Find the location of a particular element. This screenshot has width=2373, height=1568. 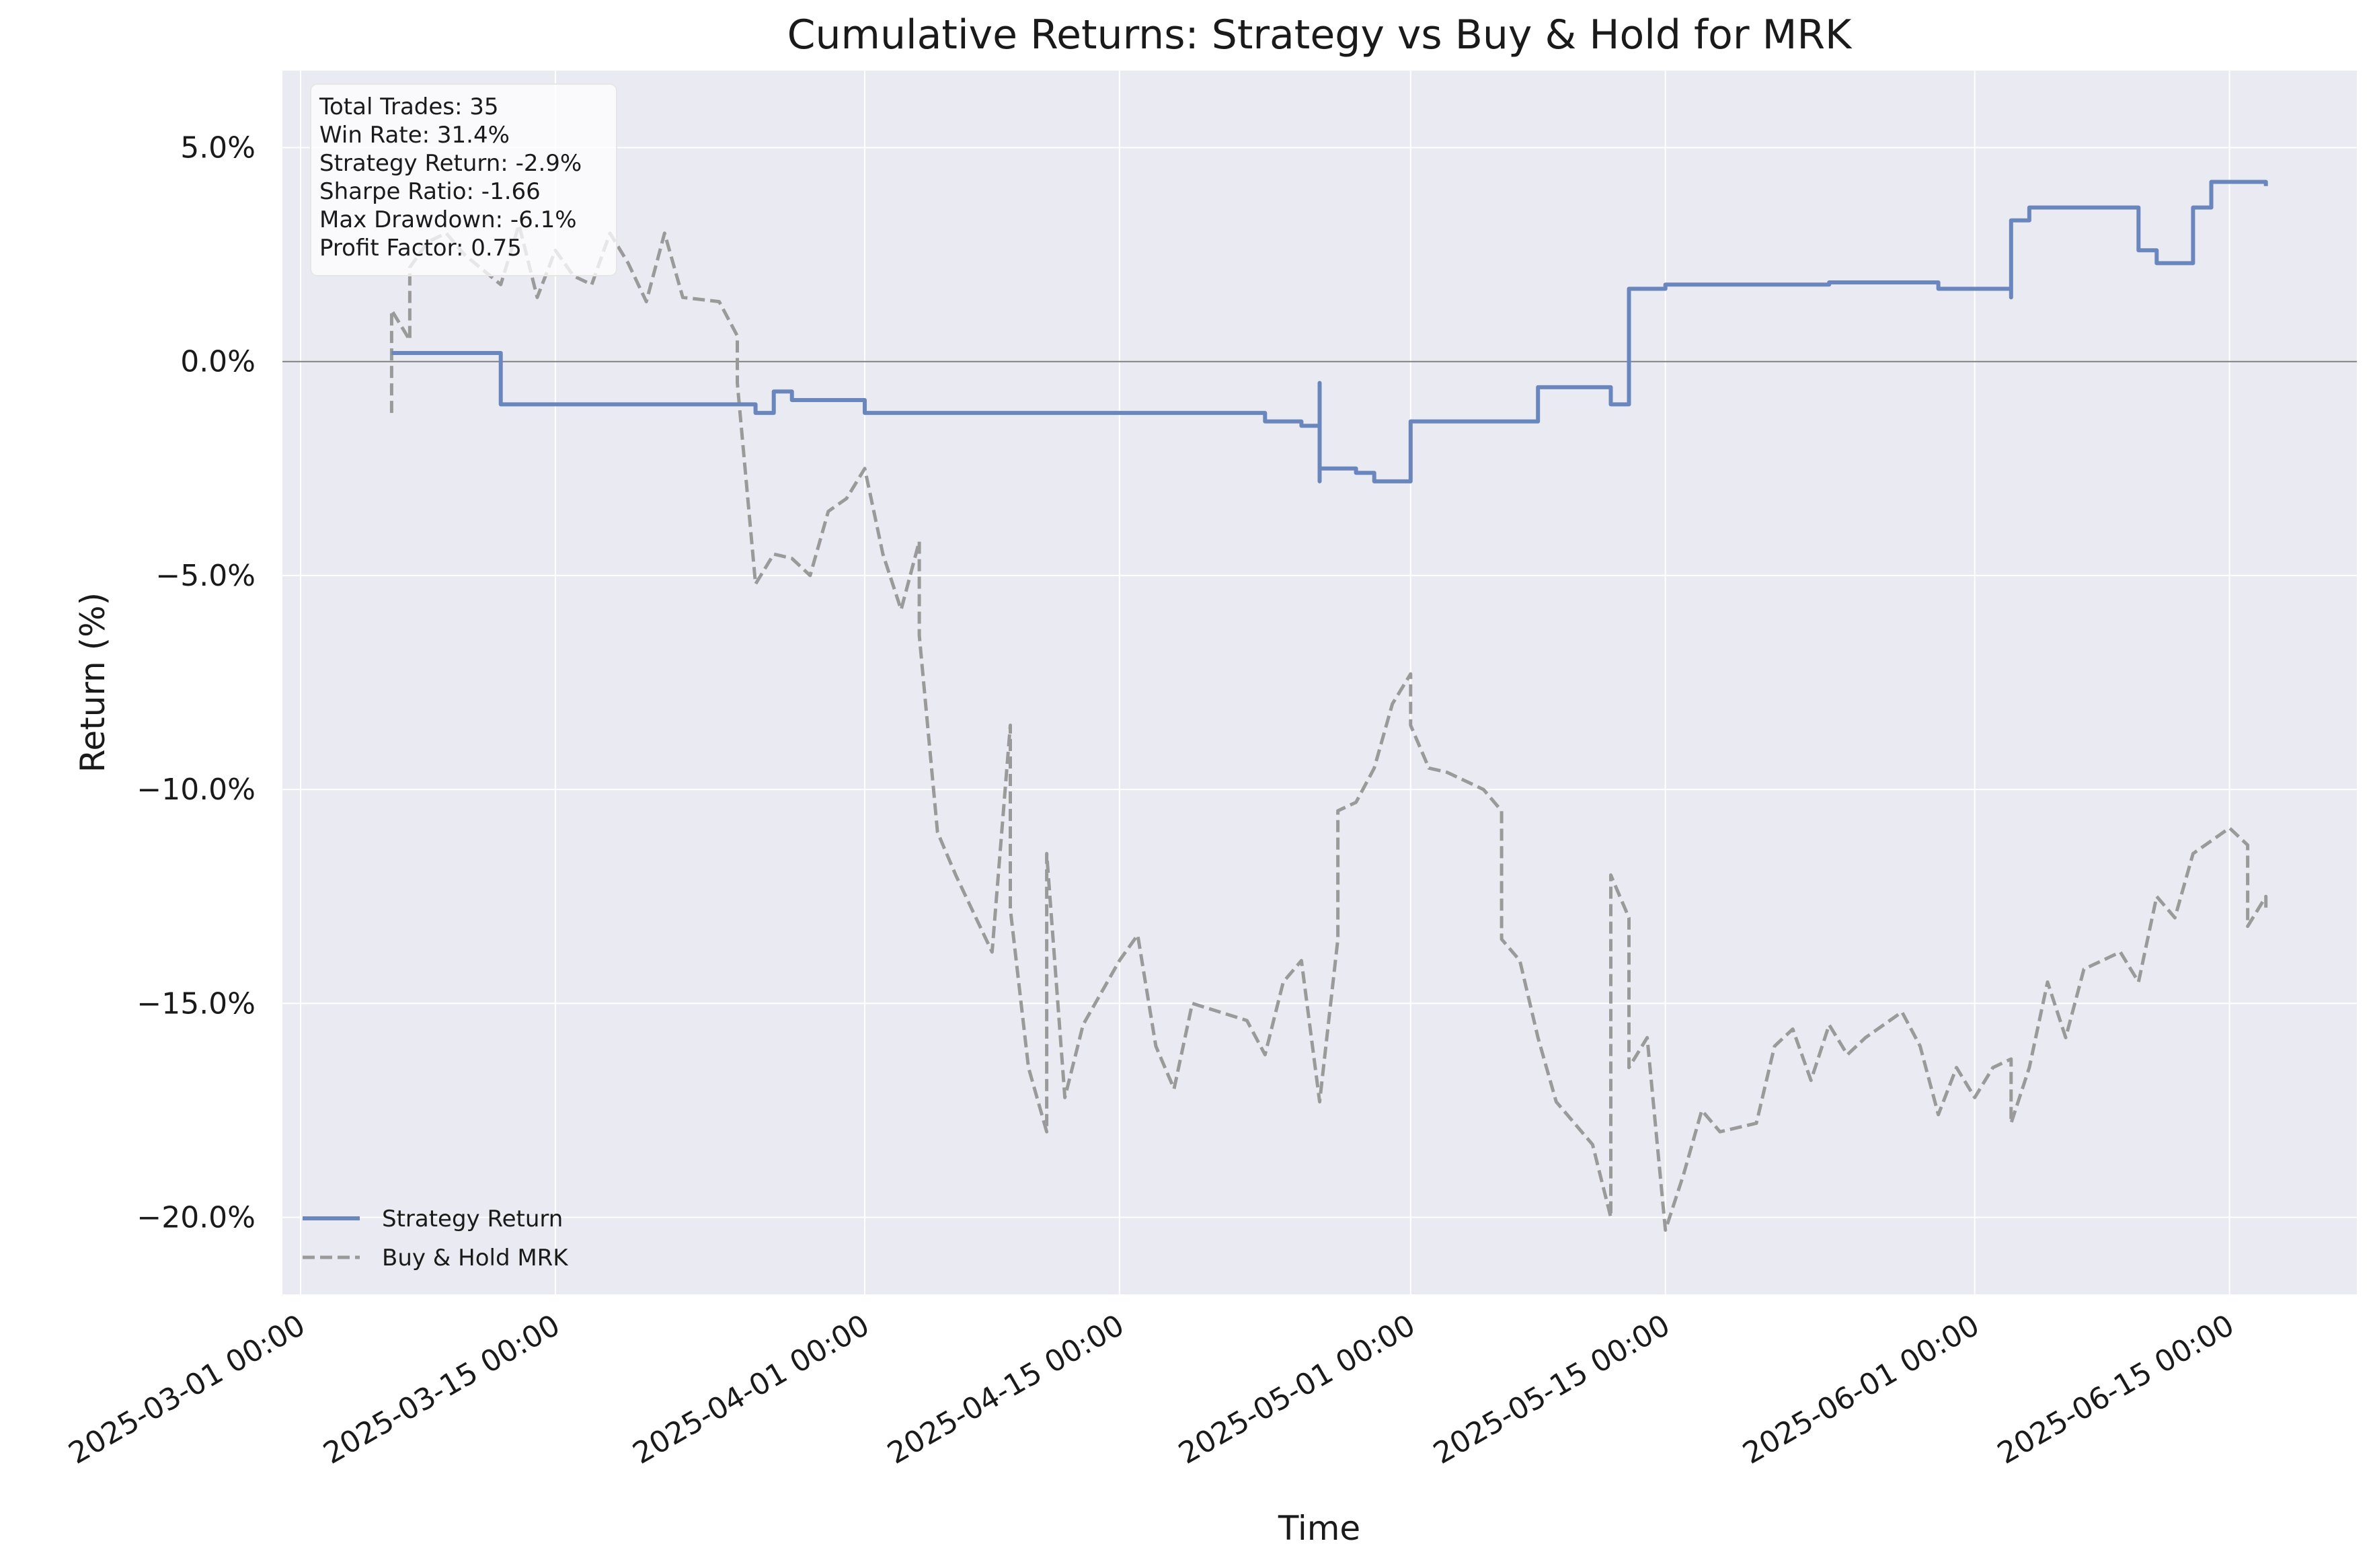

y-tick-label: 5.0% is located at coordinates (218, 148).